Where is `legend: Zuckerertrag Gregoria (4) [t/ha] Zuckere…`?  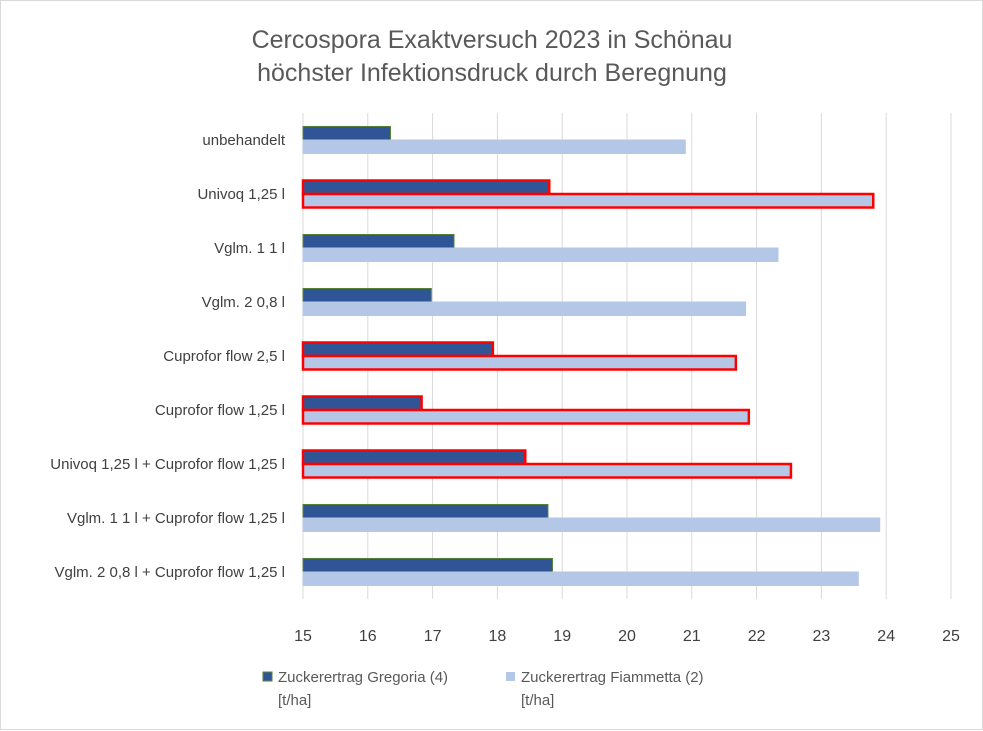
legend: Zuckerertrag Gregoria (4) [t/ha] Zuckere… is located at coordinates (483, 689).